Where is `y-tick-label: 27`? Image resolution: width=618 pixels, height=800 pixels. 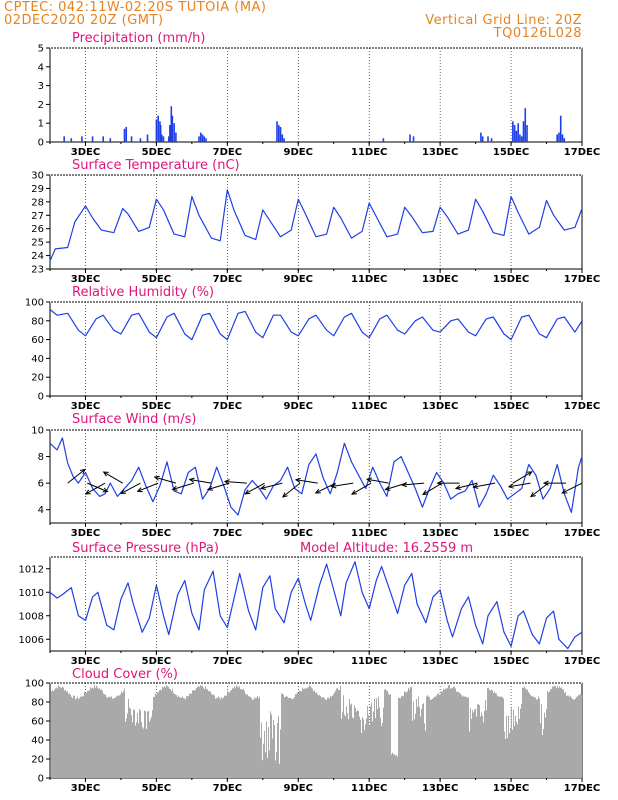
y-tick-label: 27 is located at coordinates (37, 216).